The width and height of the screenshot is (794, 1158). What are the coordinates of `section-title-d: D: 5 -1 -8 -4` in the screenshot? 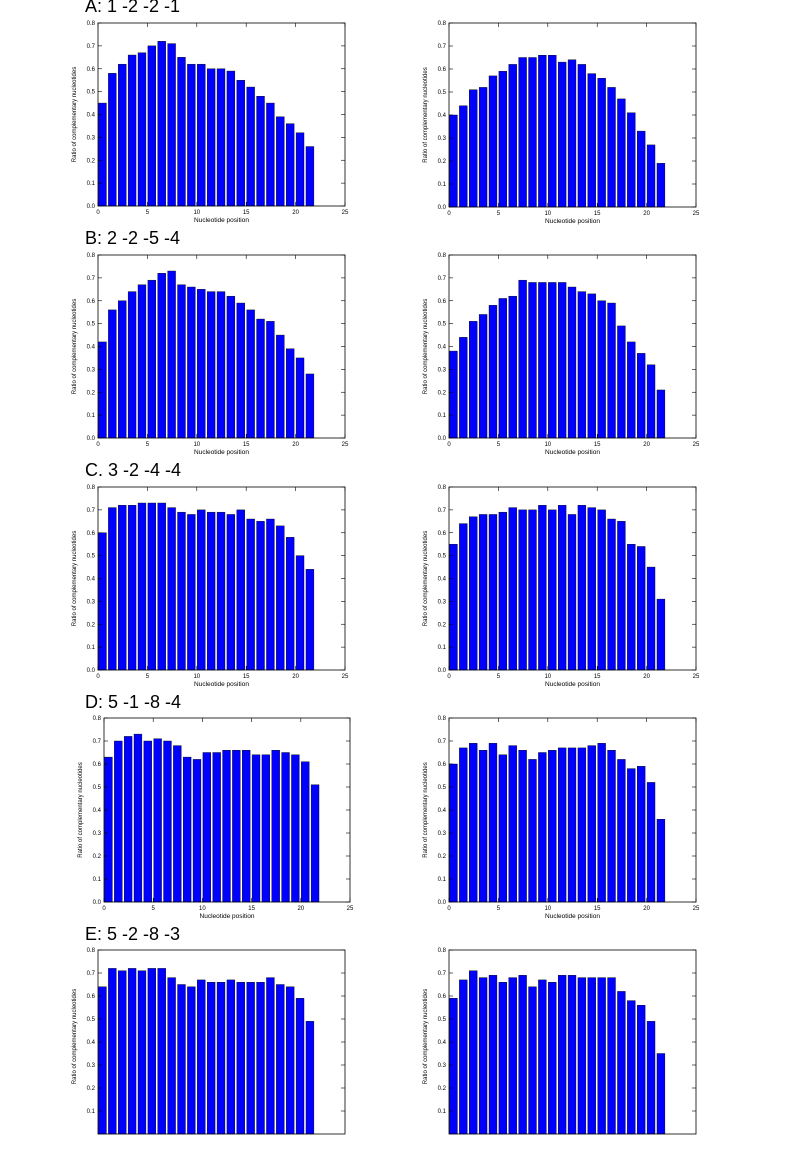 It's located at (133, 702).